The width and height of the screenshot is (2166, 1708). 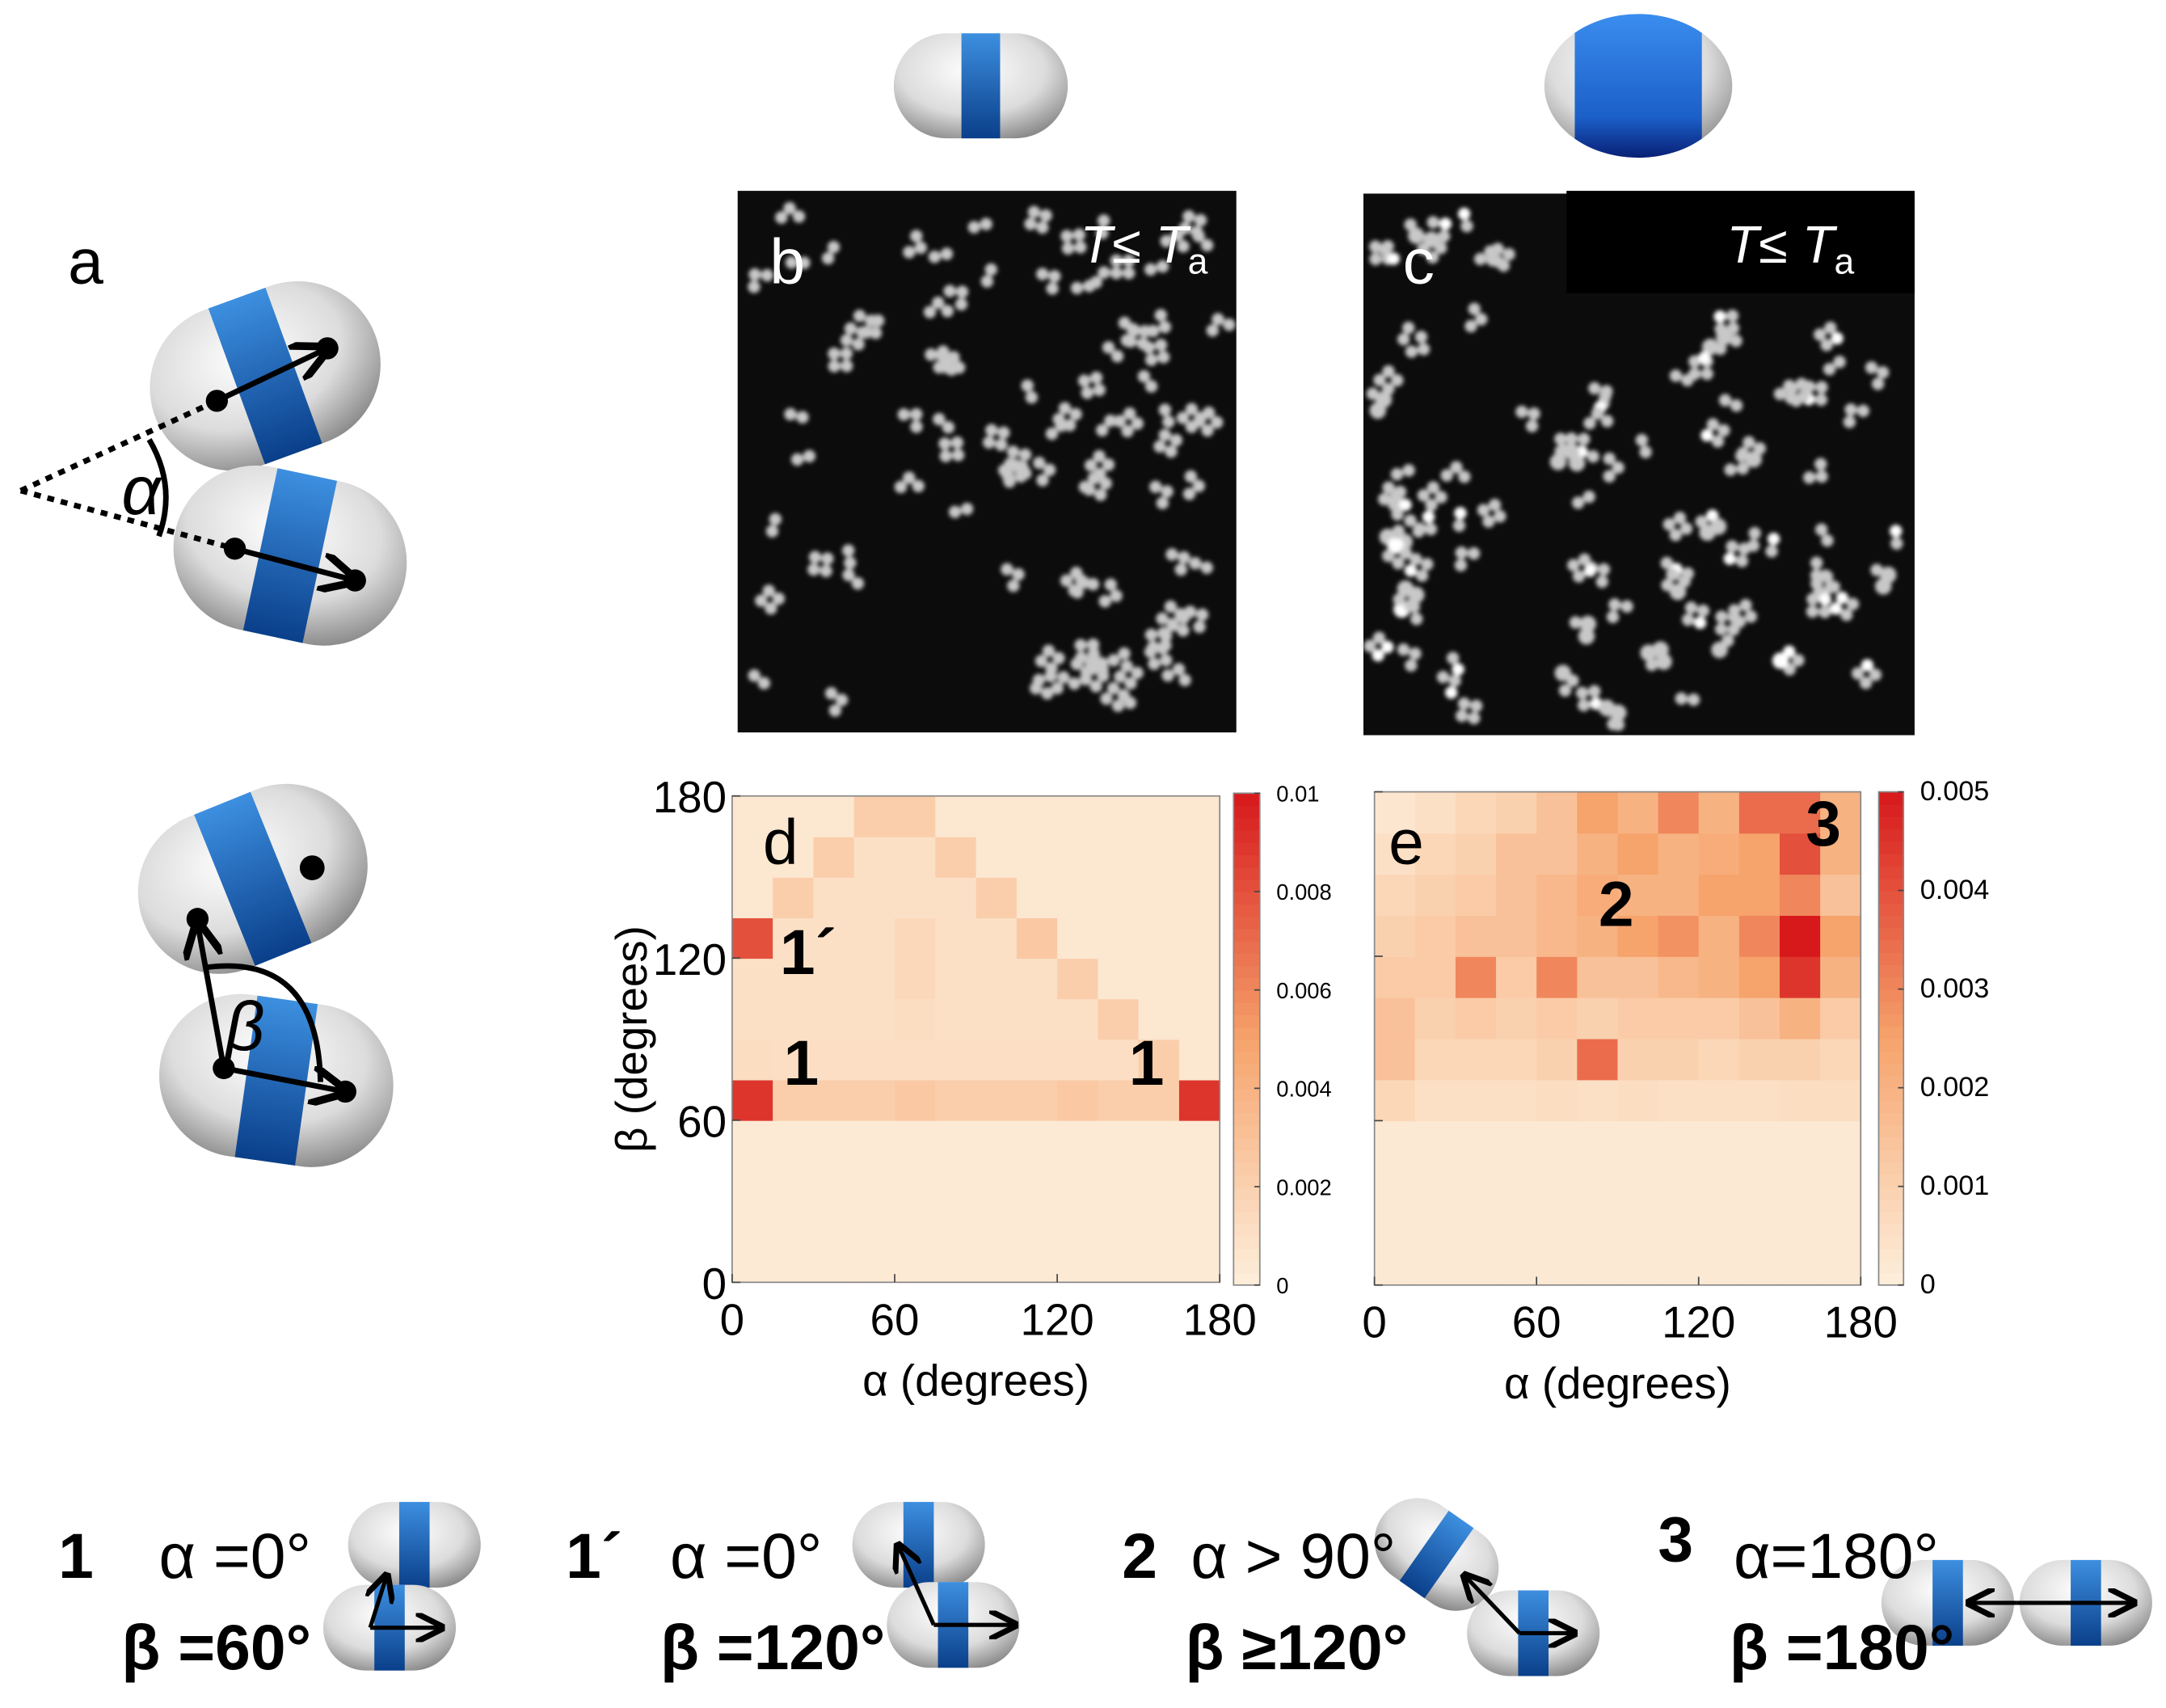 What do you see at coordinates (1406, 841) in the screenshot?
I see `panel-label: e` at bounding box center [1406, 841].